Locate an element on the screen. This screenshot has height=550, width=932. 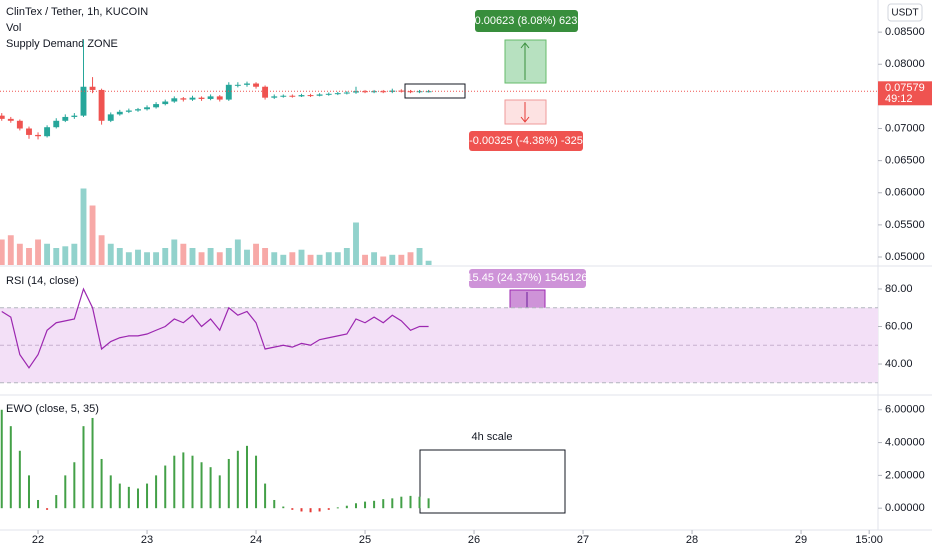
x-tick-label: 29 is located at coordinates (801, 540).